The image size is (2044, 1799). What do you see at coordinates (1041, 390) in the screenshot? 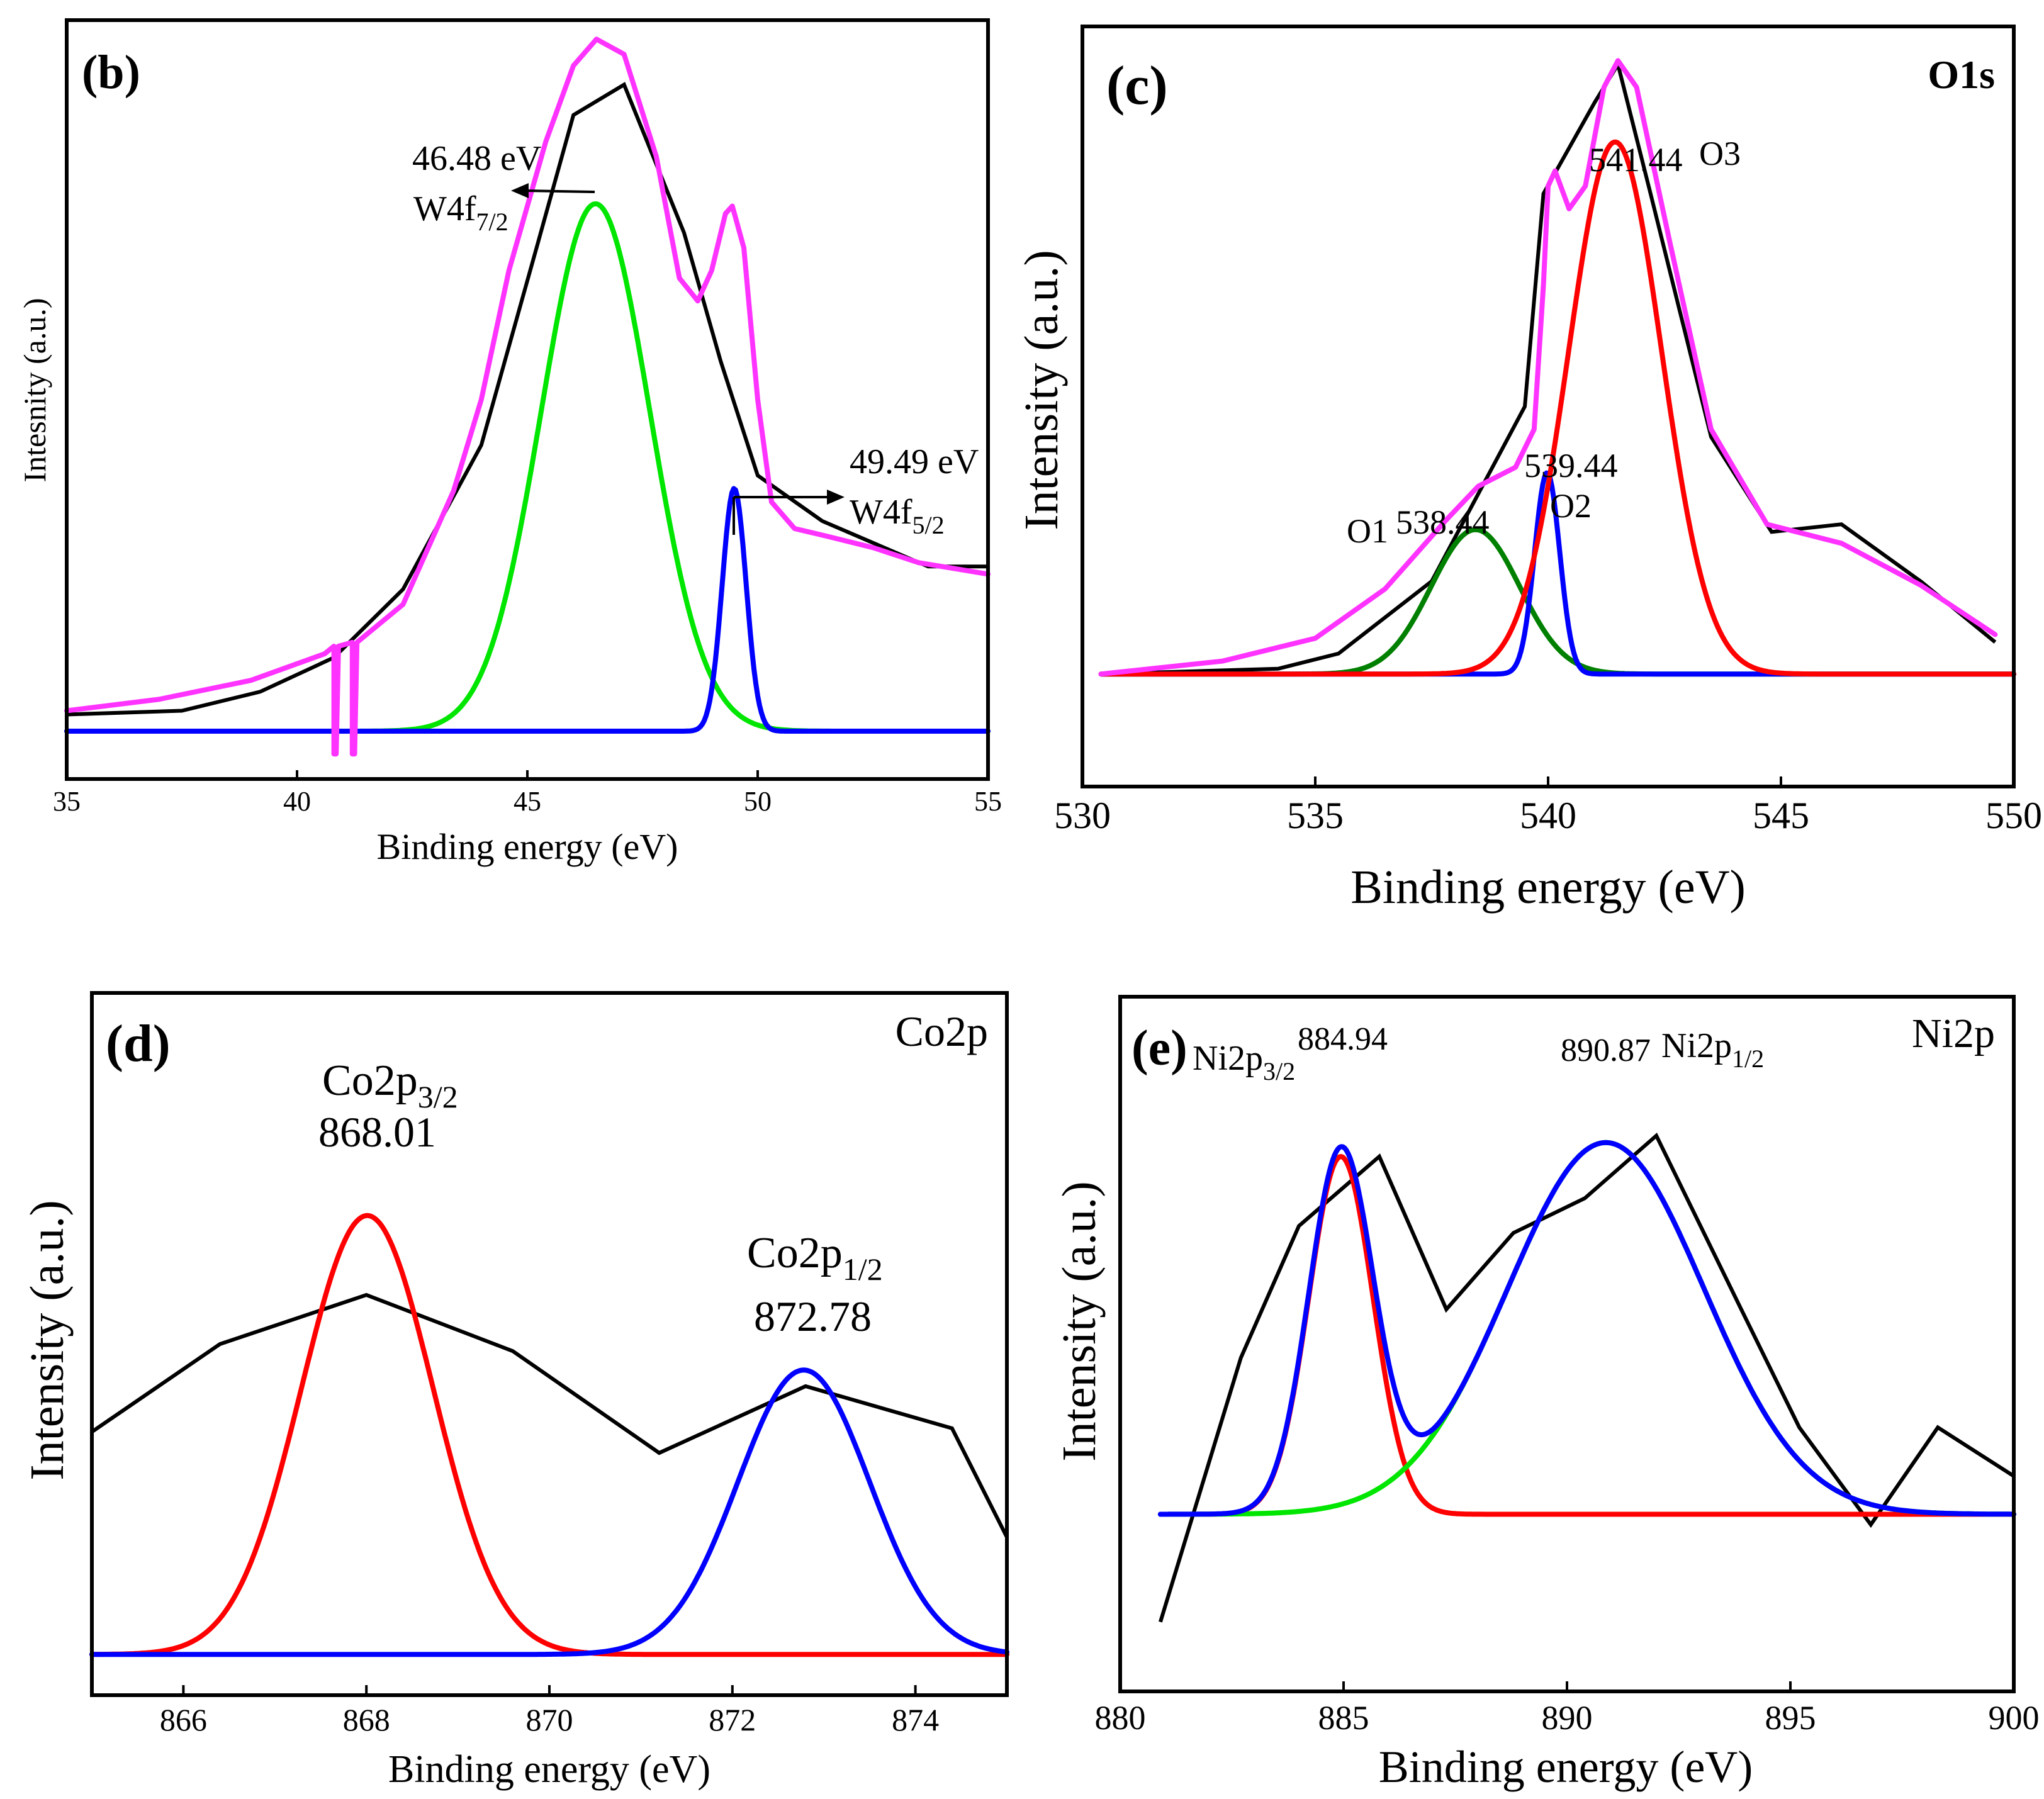
I see `panel-c-y-axis-label: Intensity (a.u.)` at bounding box center [1041, 390].